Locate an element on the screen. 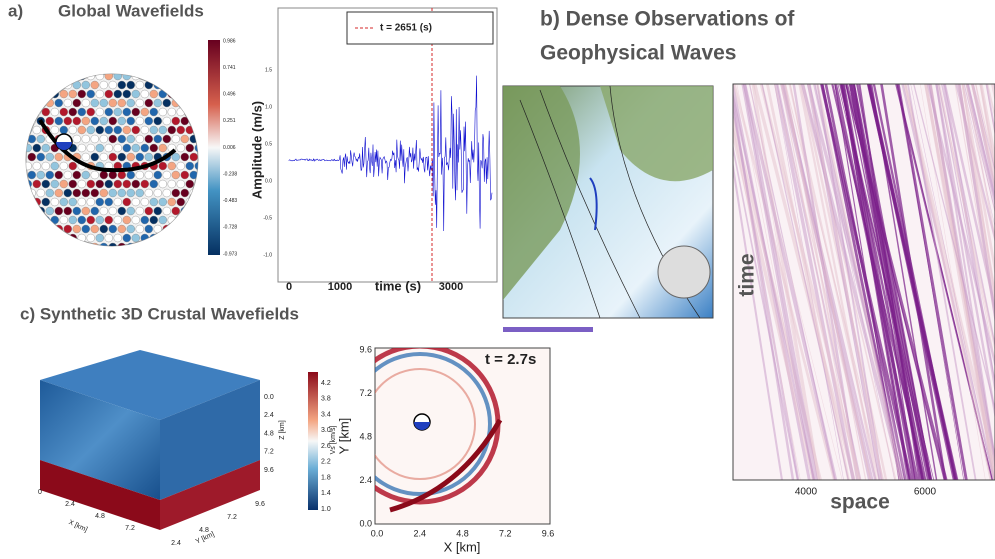 The image size is (995, 559). colorbar-tick-label: 0.251 is located at coordinates (229, 121).